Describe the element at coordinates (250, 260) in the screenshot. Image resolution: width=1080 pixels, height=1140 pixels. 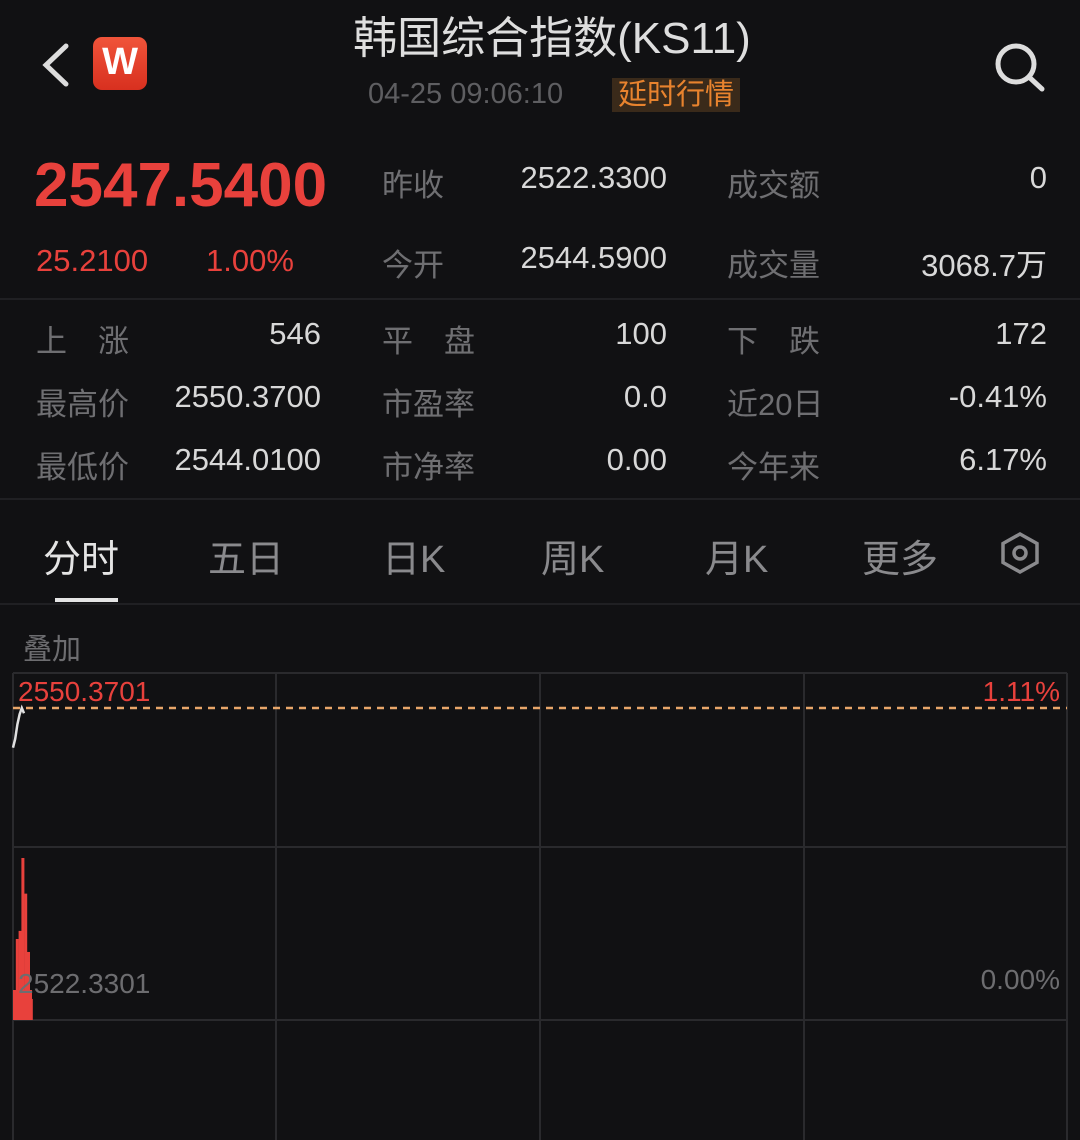
I see `price-change-pct: 1.00%` at that location.